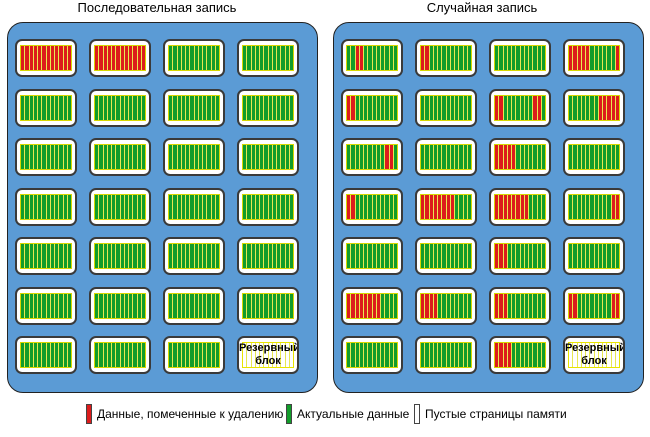 This screenshot has height=437, width=650. Describe the element at coordinates (353, 414) in the screenshot. I see `legend-actual-label: Актуальные данные` at that location.